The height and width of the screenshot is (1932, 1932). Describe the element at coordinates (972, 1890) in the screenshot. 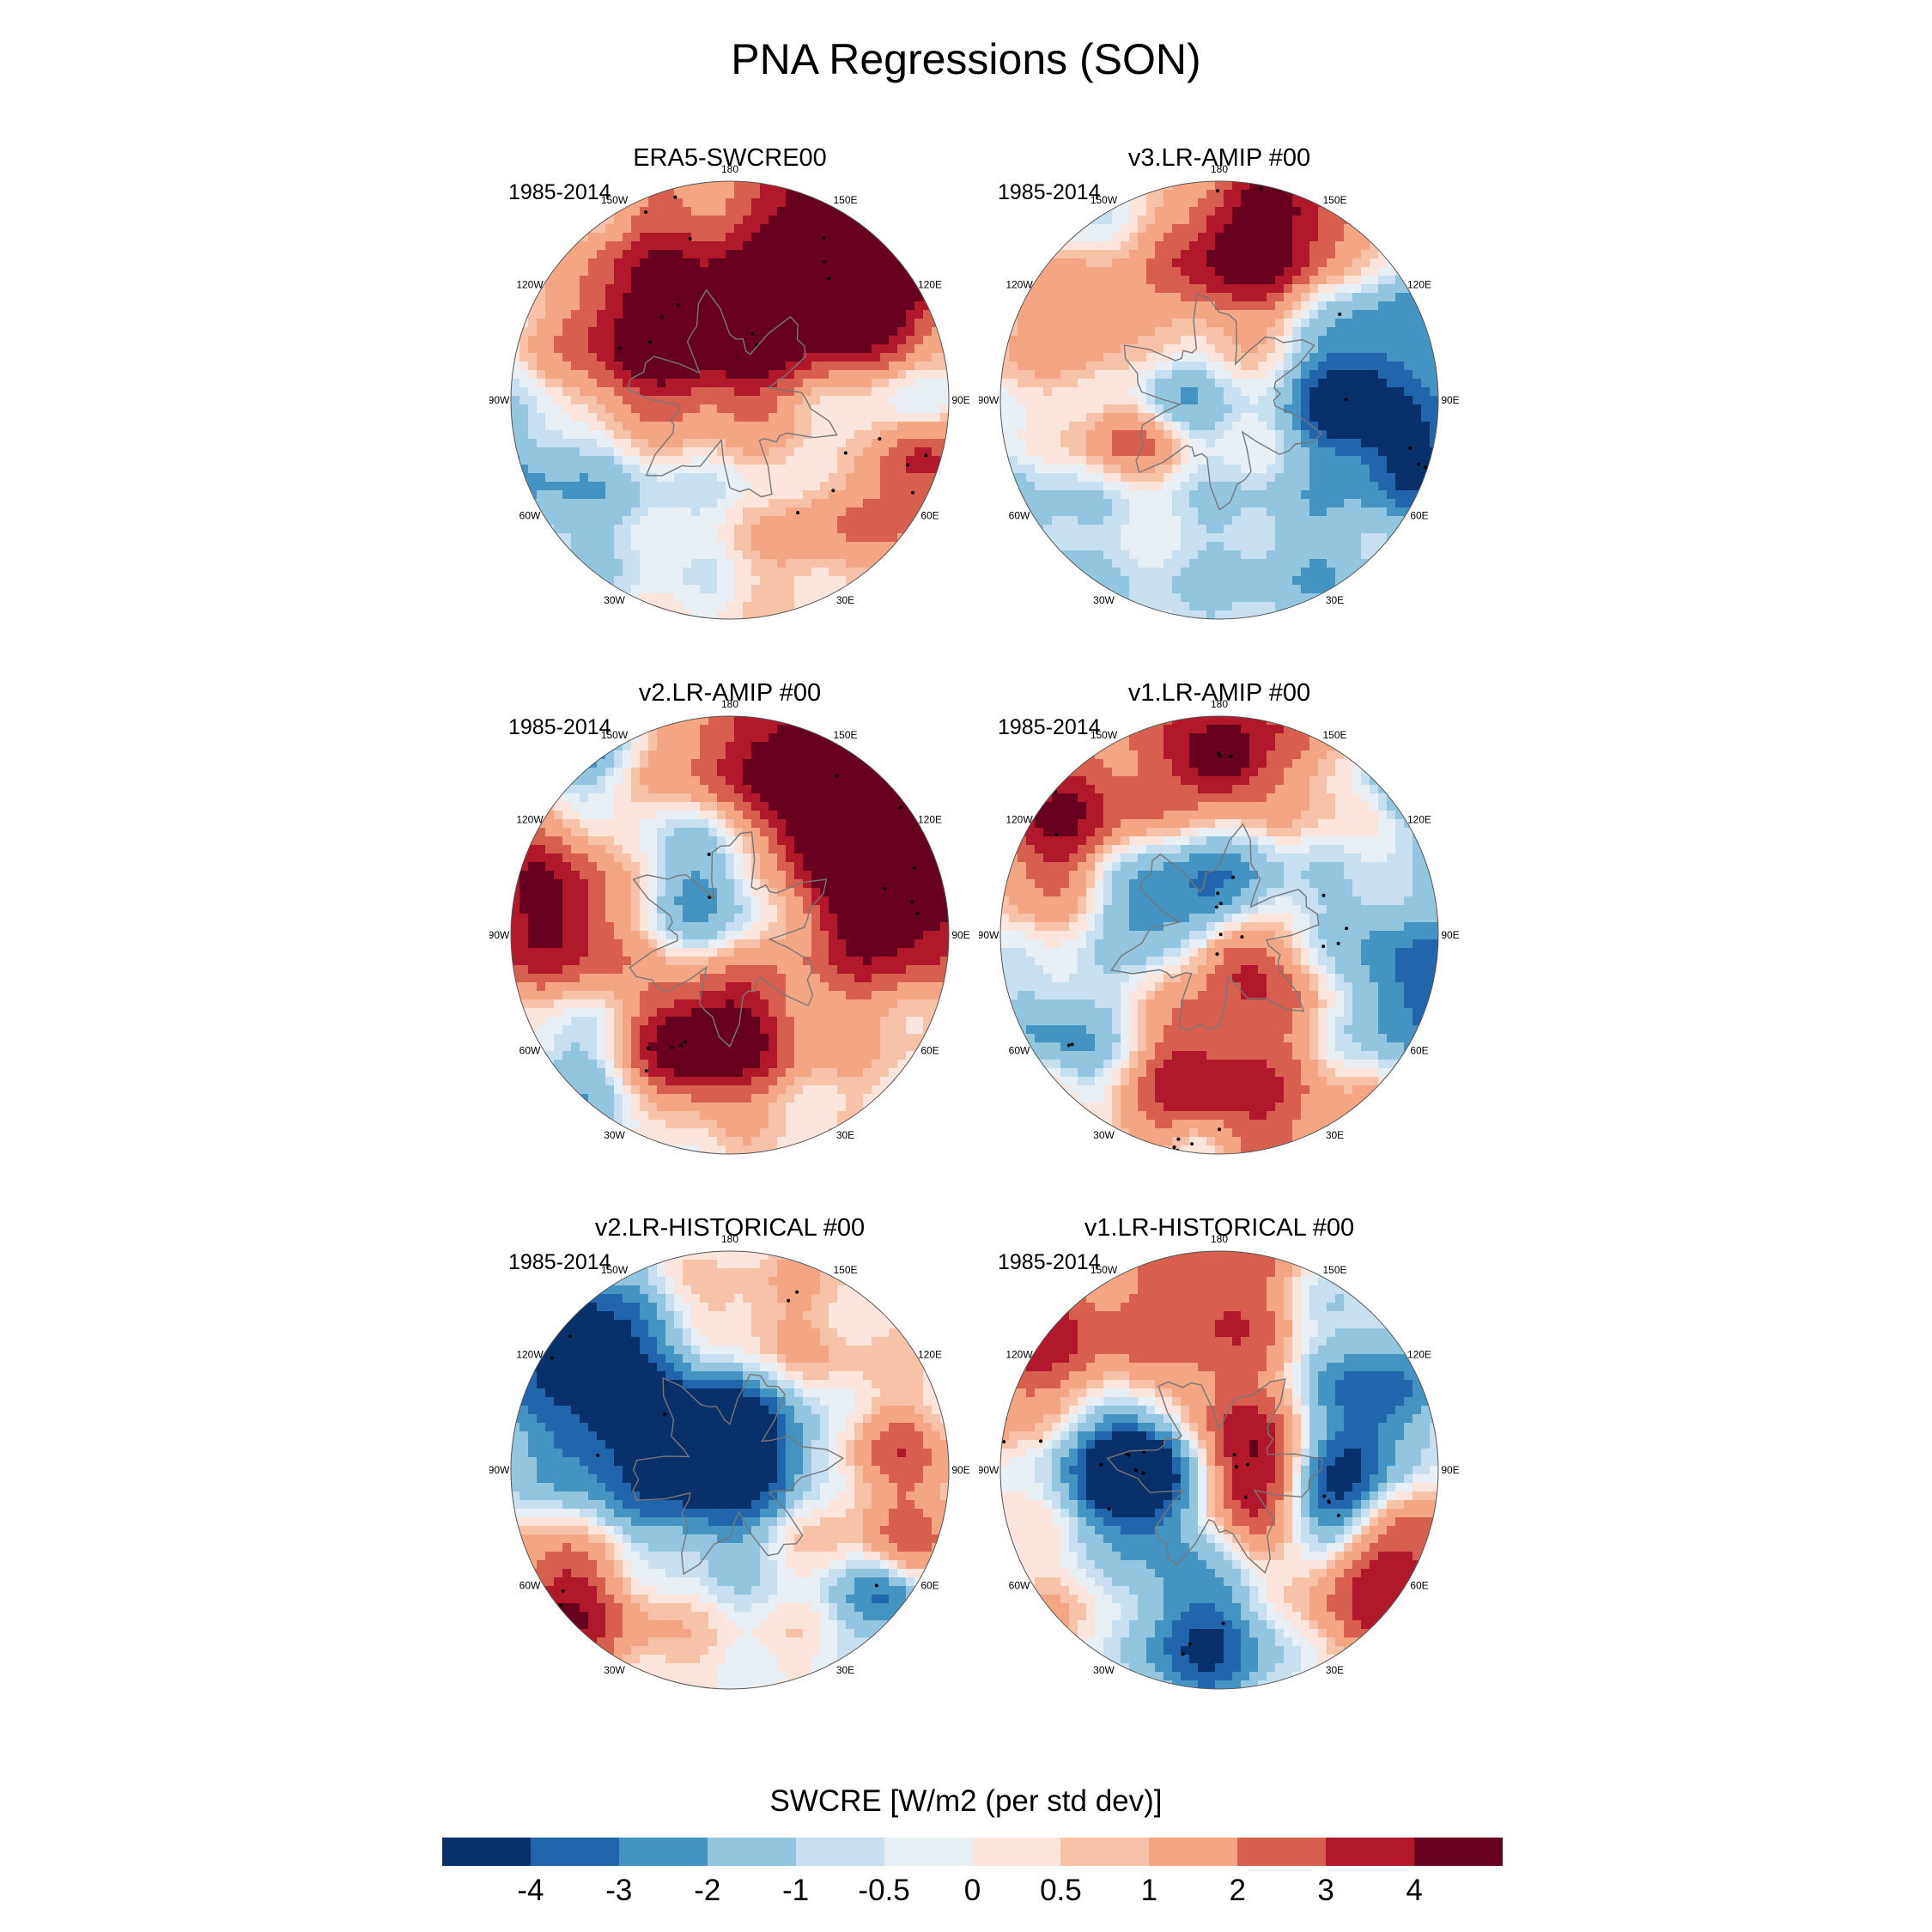

I see `colorbar-tick-label: 0` at that location.